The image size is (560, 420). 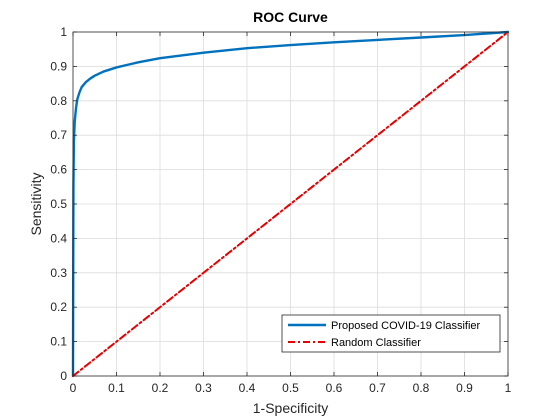 I want to click on x-tick-label: 0.9, so click(x=464, y=388).